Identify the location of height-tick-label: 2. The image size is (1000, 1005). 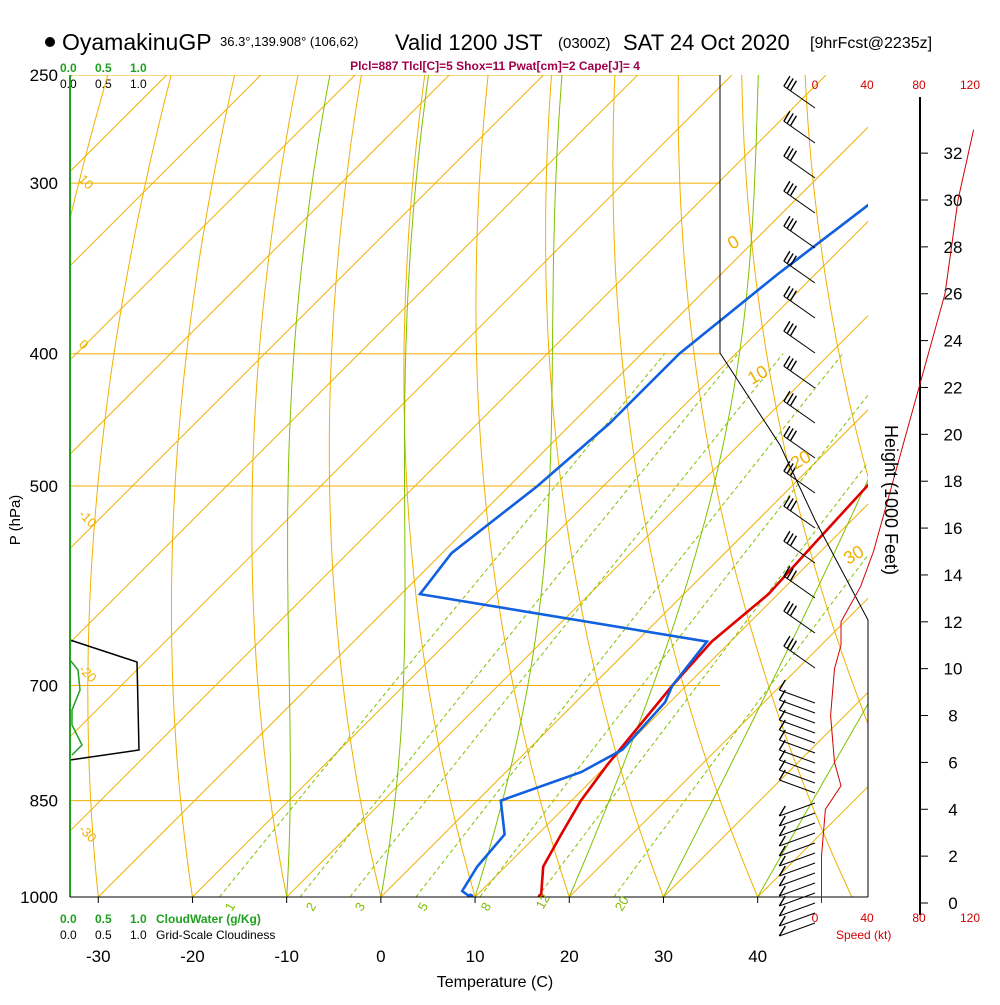
(952, 856).